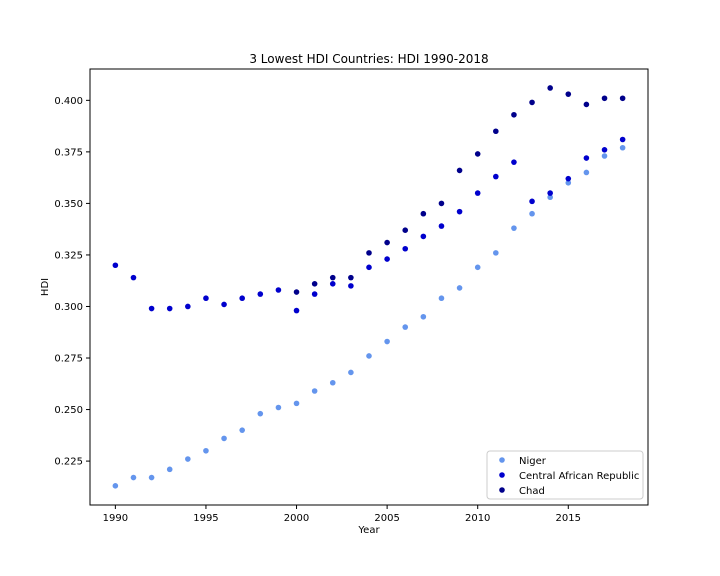 This screenshot has width=720, height=576. What do you see at coordinates (68, 204) in the screenshot?
I see `y-tick-label: 0.350` at bounding box center [68, 204].